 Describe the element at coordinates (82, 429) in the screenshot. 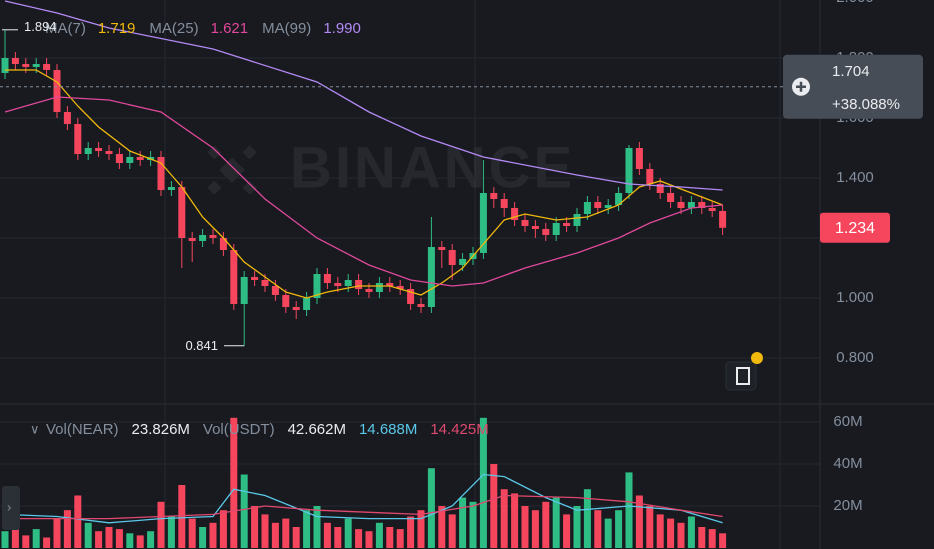

I see `volume-legend-name: Vol(NEAR)` at that location.